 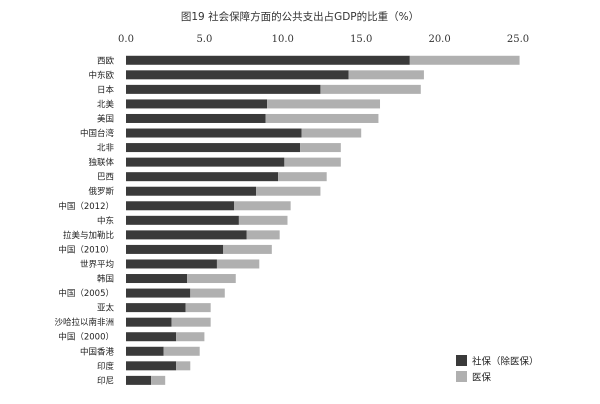 I want to click on category-label: 印度, so click(x=106, y=366).